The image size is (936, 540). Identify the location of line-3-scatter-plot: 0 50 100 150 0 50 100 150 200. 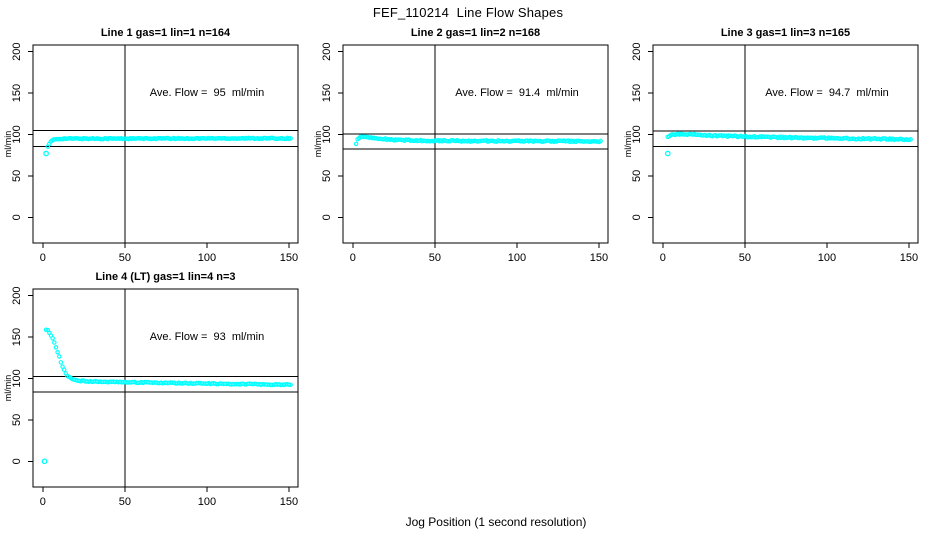
(775, 153).